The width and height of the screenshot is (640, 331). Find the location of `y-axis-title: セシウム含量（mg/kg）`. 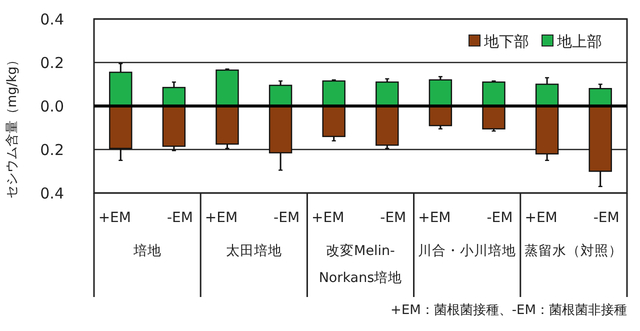

y-axis-title: セシウム含量（mg/kg） is located at coordinates (12, 126).